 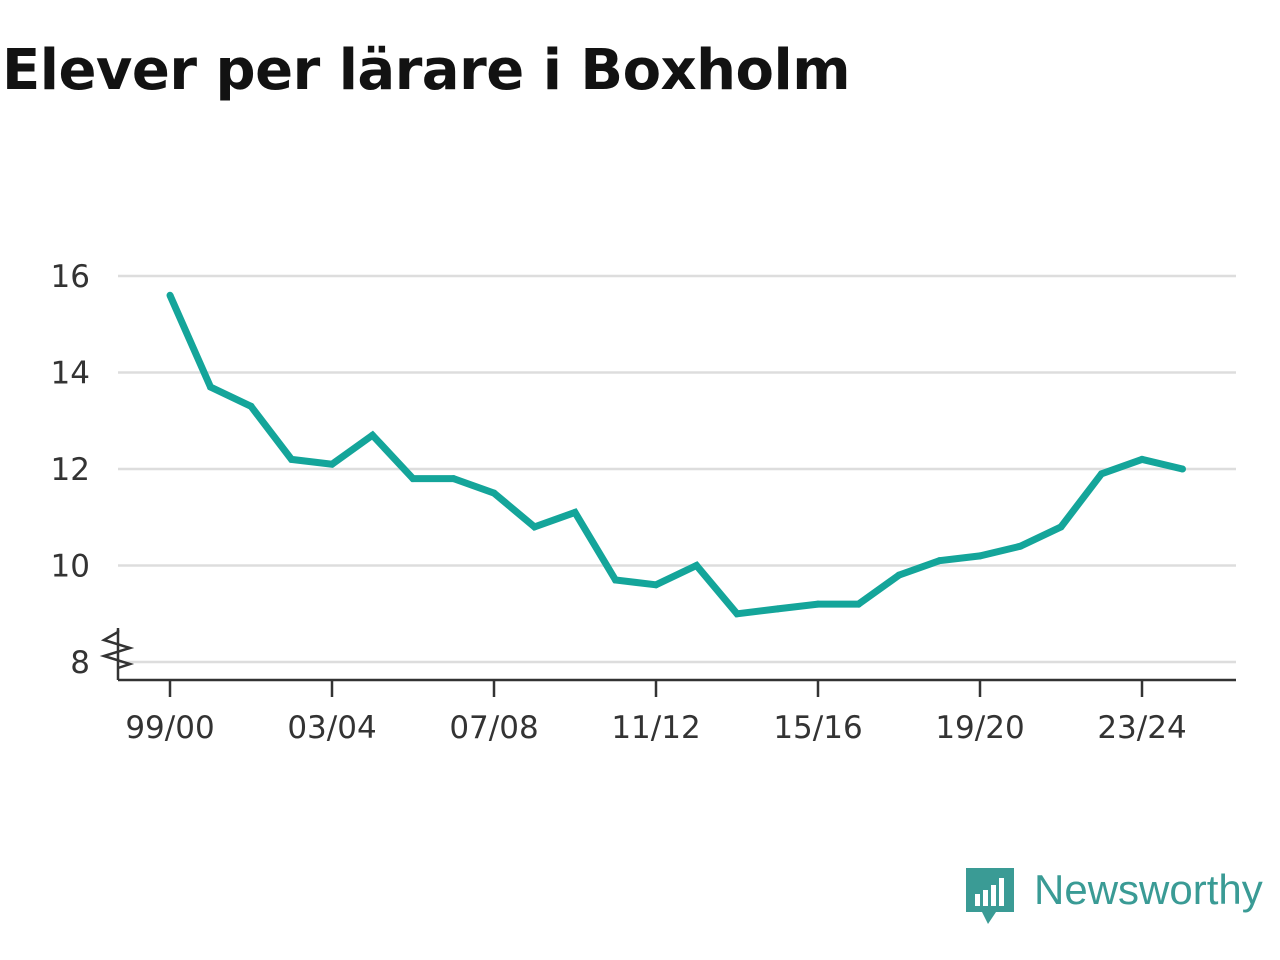 What do you see at coordinates (979, 728) in the screenshot?
I see `x-tick-label: 19/20` at bounding box center [979, 728].